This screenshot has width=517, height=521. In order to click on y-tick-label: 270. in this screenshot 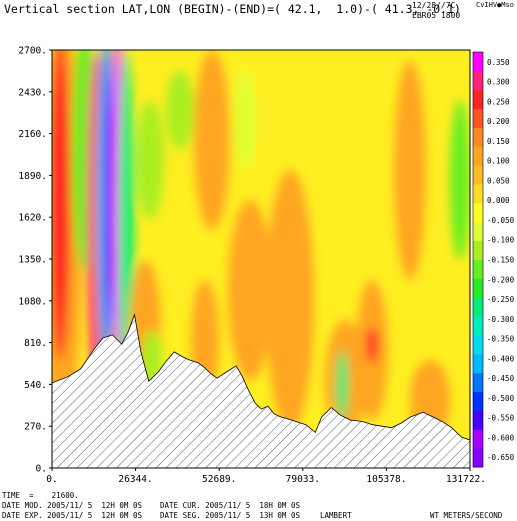, I will do `click(35, 427)`.